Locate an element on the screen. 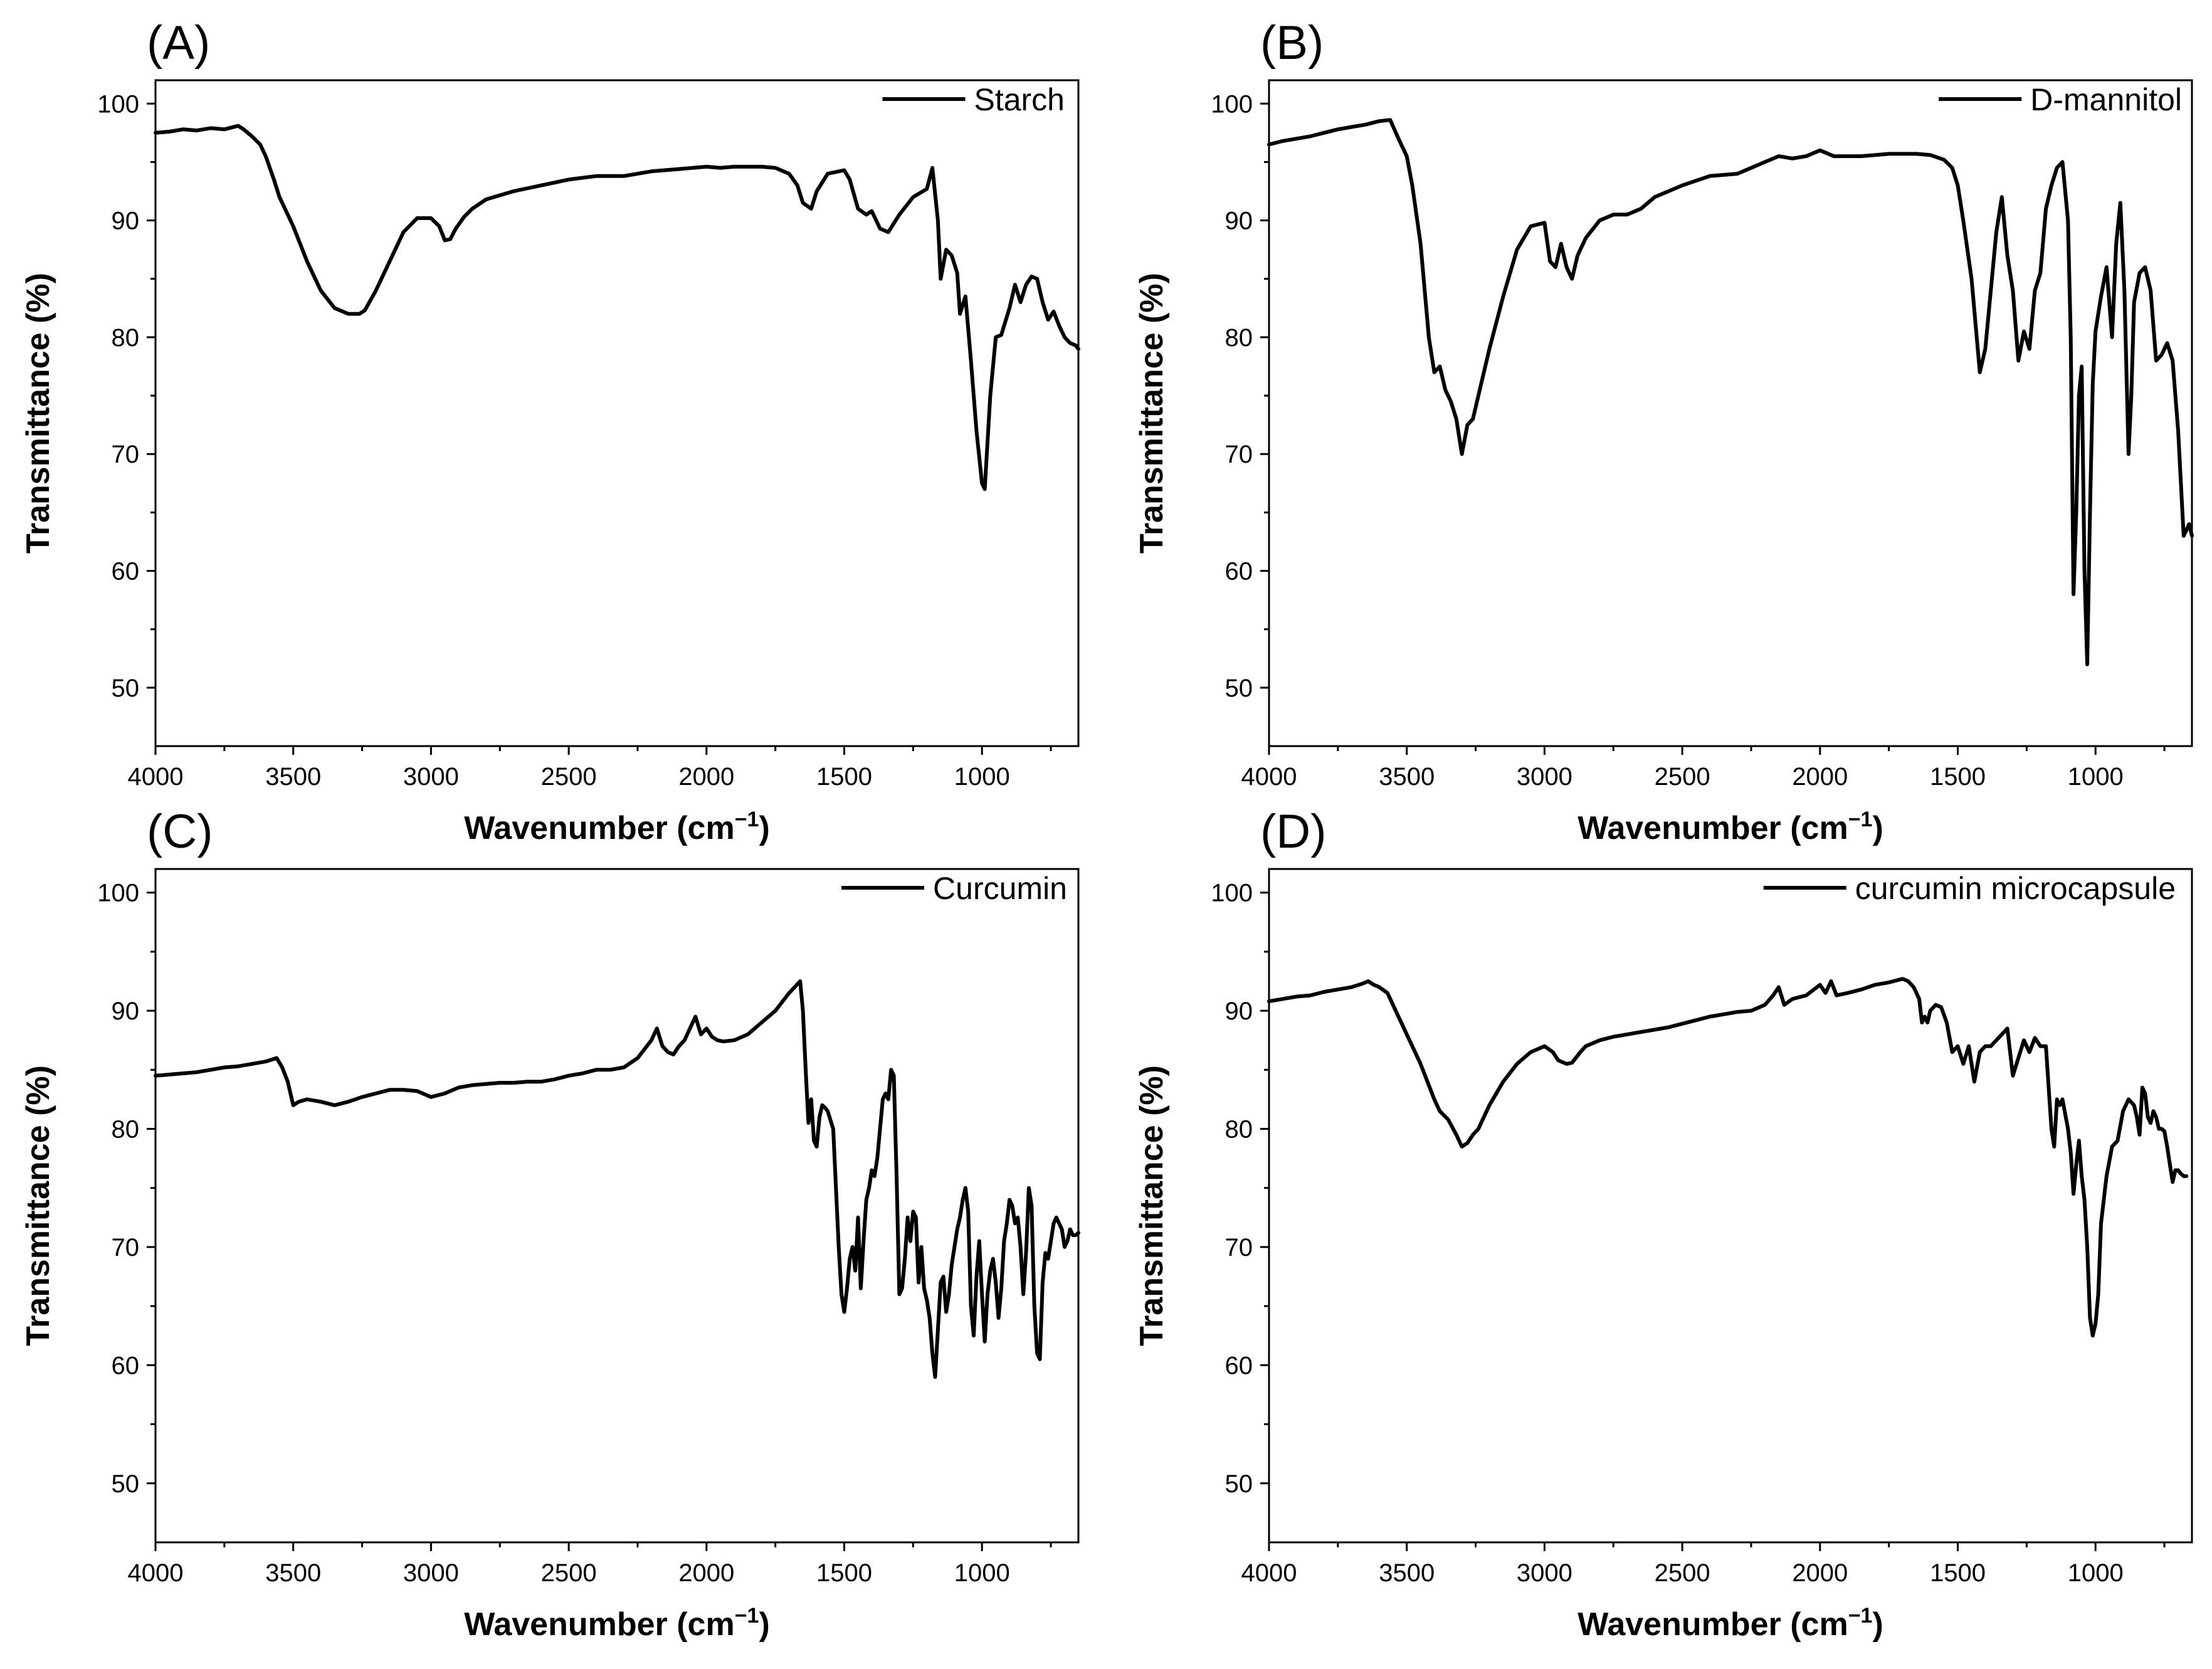 The height and width of the screenshot is (1669, 2212). panel-label: (B) is located at coordinates (1292, 43).